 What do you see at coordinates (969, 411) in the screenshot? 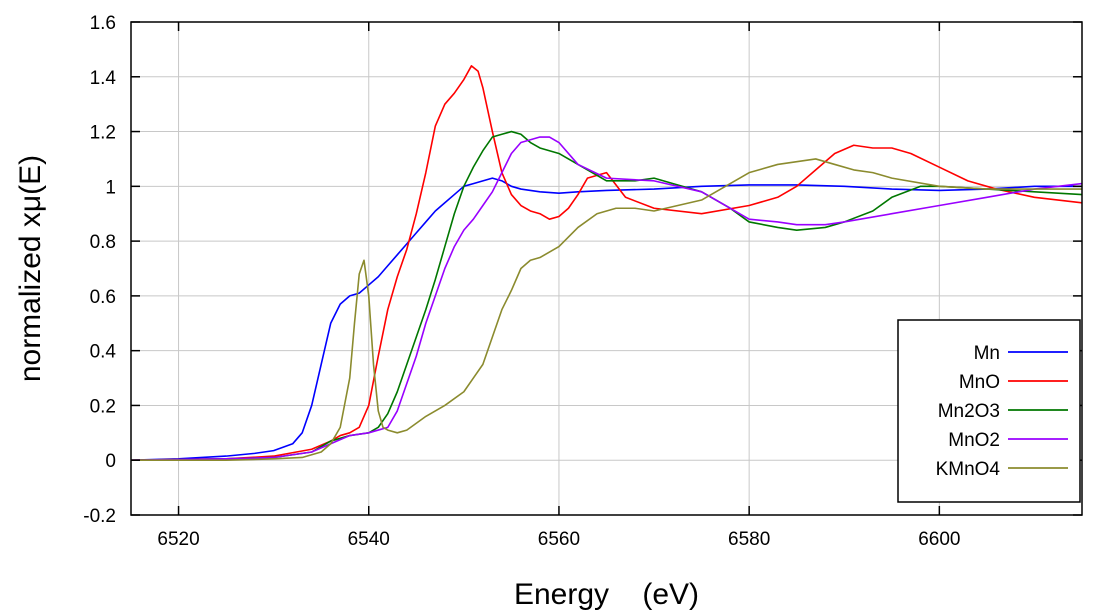
I see `legend-label-mn2o3: Mn2O3` at bounding box center [969, 411].